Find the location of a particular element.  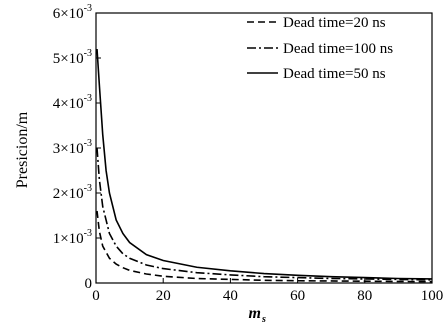

legend-label-3: Dead time=50 ns is located at coordinates (334, 74).